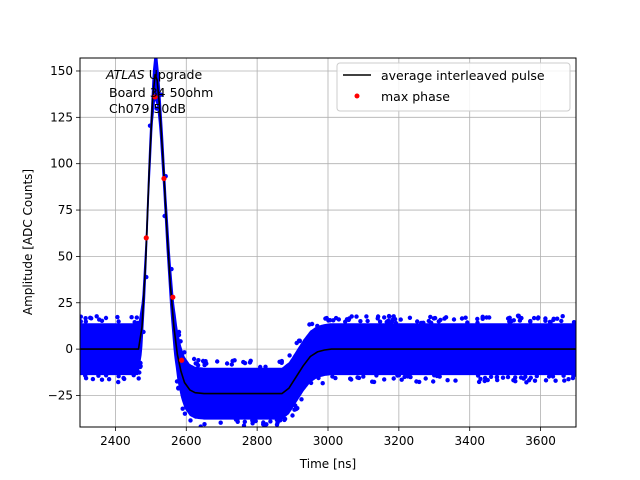 The height and width of the screenshot is (480, 640). I want to click on x-axis-ticks: 2400 2600 2800 3000 3200 3400 3600, so click(328, 437).